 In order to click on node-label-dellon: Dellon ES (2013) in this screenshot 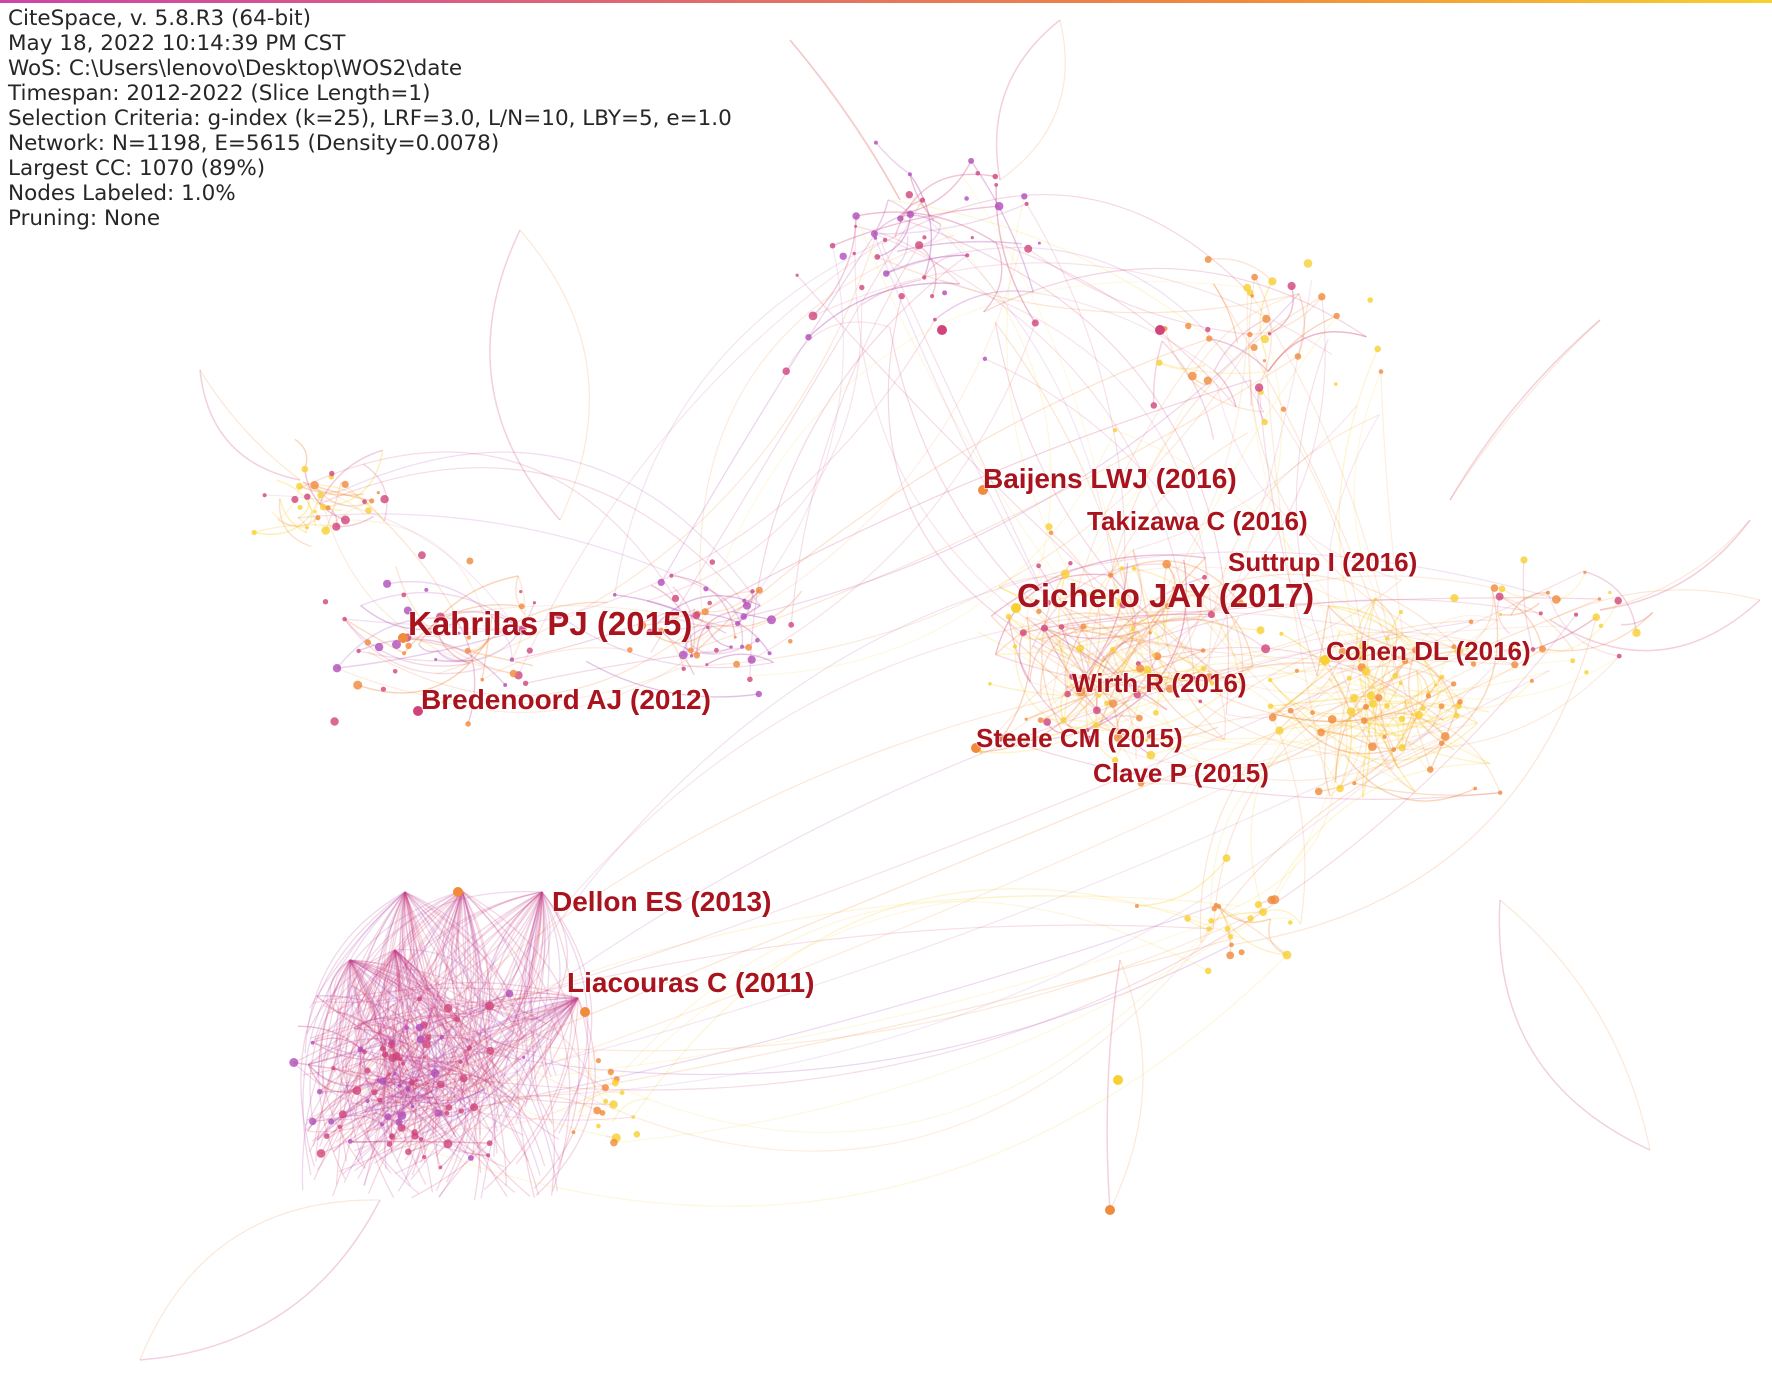, I will do `click(661, 901)`.